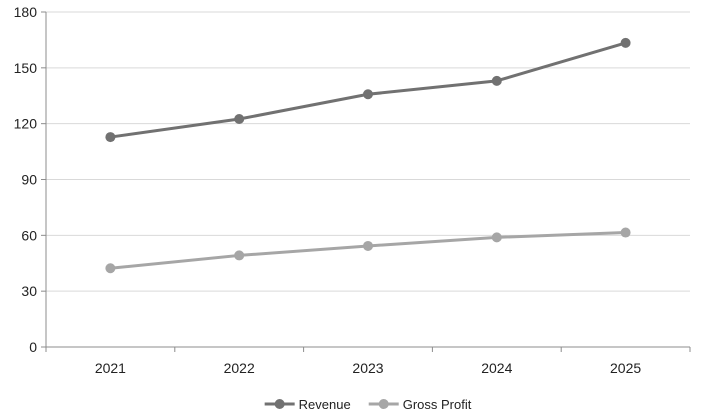  I want to click on y-axis-tick-labels: 0 30 60 90 120 150 180, so click(26, 179).